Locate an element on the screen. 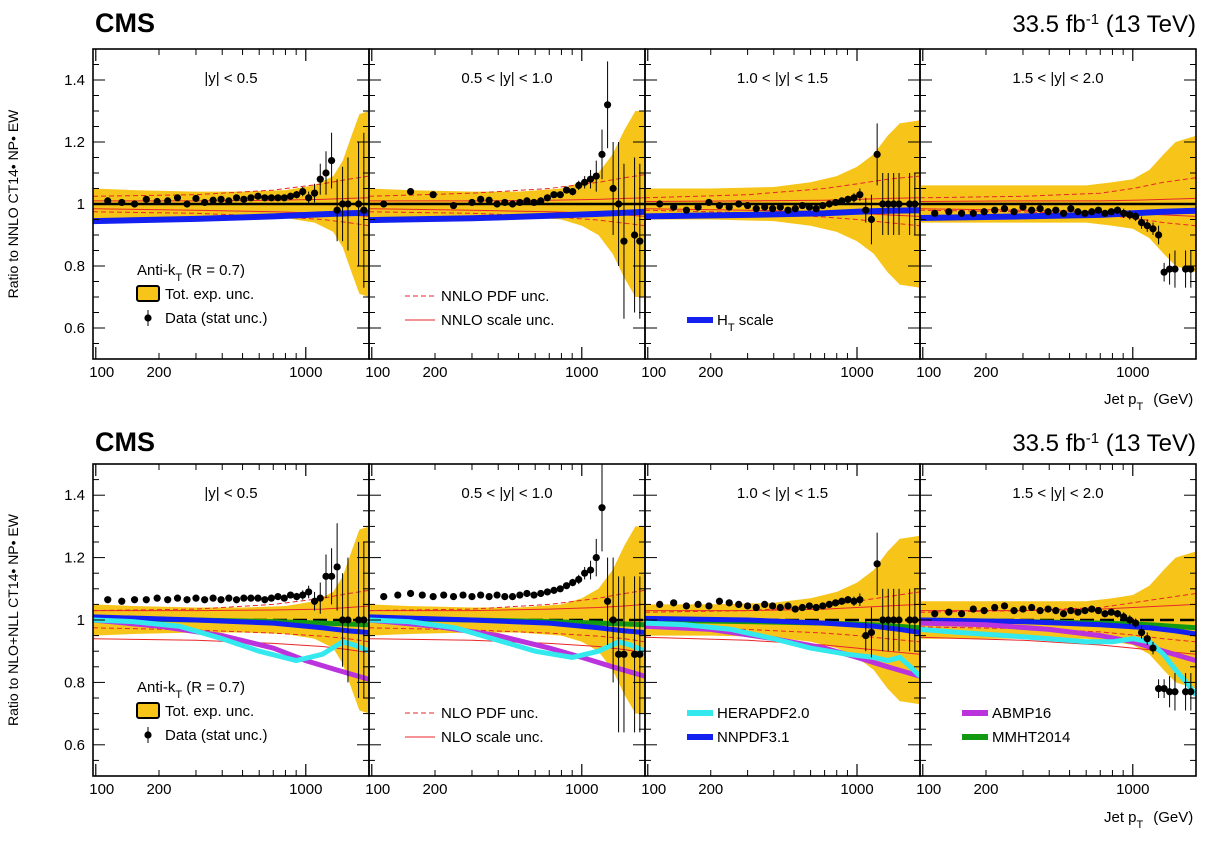 The image size is (1206, 842). y-tick-label: 1 is located at coordinates (81, 204).